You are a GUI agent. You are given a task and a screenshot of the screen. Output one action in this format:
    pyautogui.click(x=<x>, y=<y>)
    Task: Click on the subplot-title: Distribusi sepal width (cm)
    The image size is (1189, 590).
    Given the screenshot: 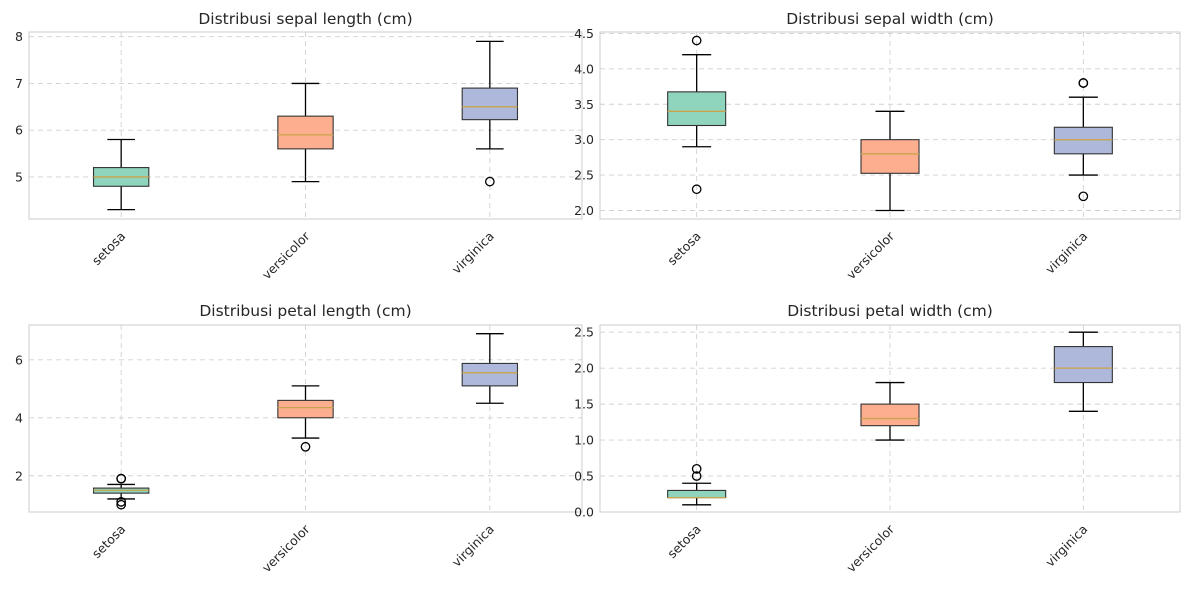 What is the action you would take?
    pyautogui.click(x=890, y=19)
    